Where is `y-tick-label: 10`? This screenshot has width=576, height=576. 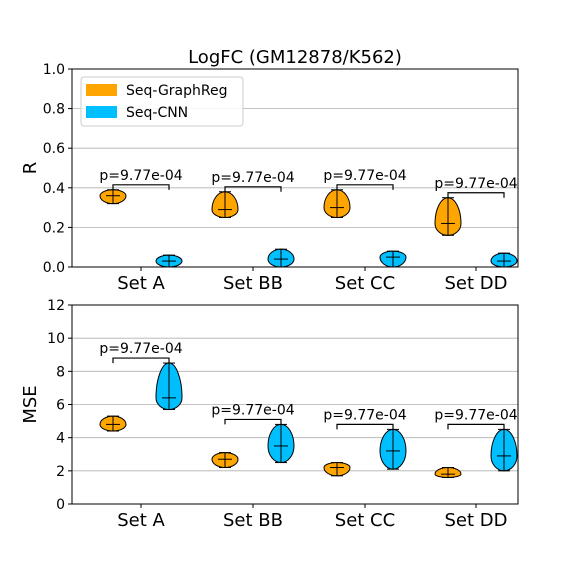
y-tick-label: 10 is located at coordinates (56, 339).